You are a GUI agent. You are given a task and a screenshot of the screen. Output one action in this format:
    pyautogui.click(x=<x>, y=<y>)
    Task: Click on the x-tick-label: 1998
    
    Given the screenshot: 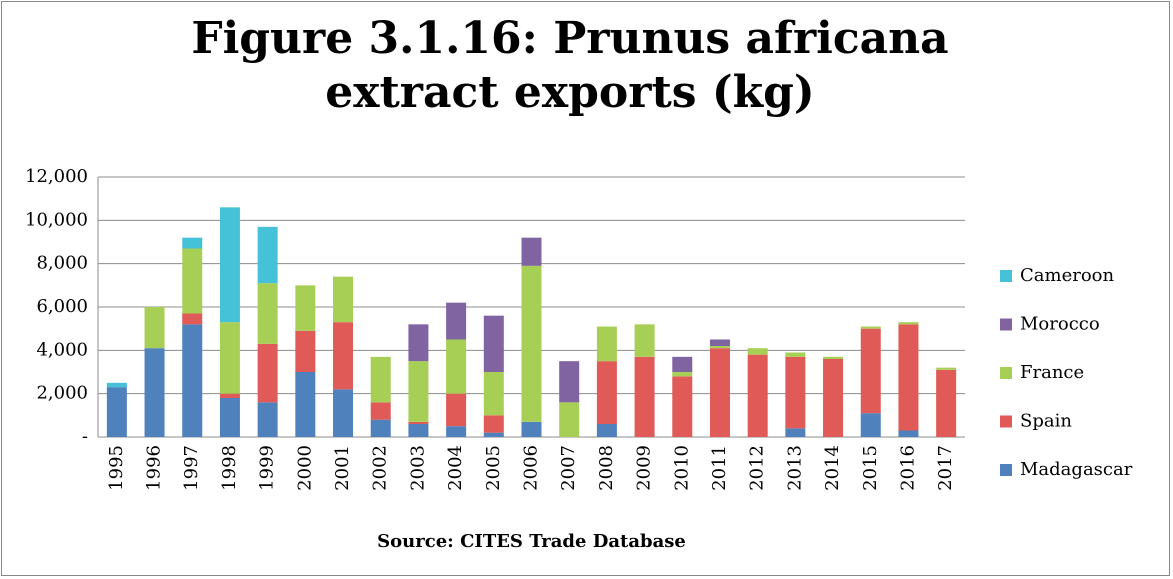 What is the action you would take?
    pyautogui.click(x=229, y=468)
    